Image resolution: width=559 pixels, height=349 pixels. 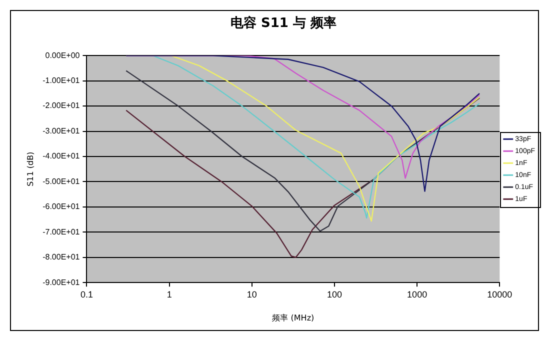 What do you see at coordinates (334, 294) in the screenshot?
I see `x-tick-label: 100` at bounding box center [334, 294].